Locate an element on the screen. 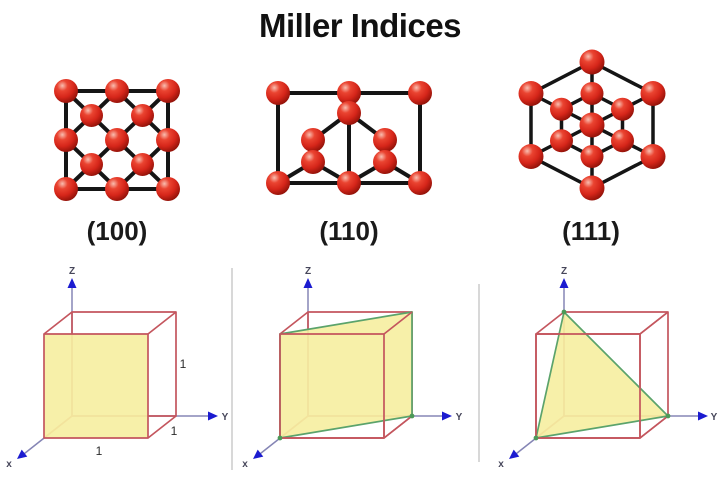 Image resolution: width=720 pixels, height=477 pixels. cube-panel-111: Z Y x is located at coordinates (607, 368).